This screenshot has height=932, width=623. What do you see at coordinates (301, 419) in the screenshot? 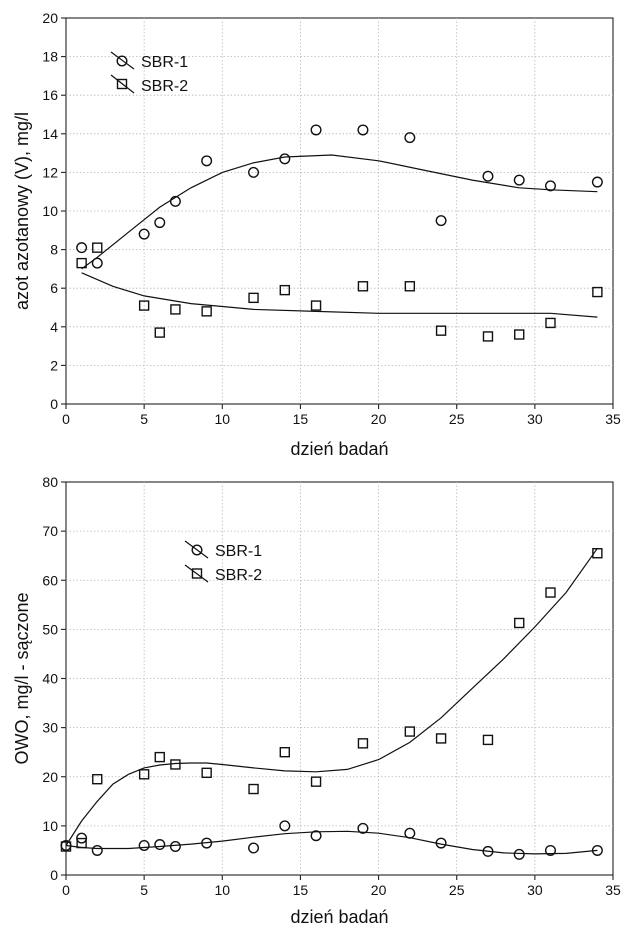
I see `x-tick-label: 15` at bounding box center [301, 419].